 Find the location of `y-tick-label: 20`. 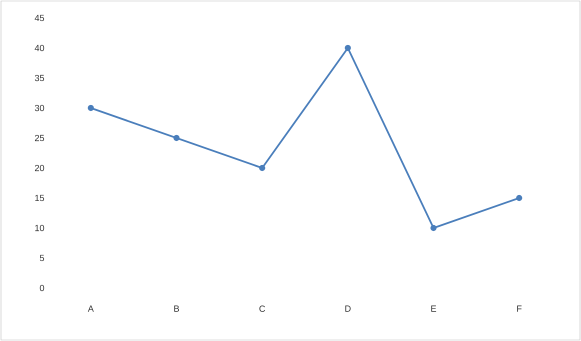

y-tick-label: 20 is located at coordinates (39, 168).